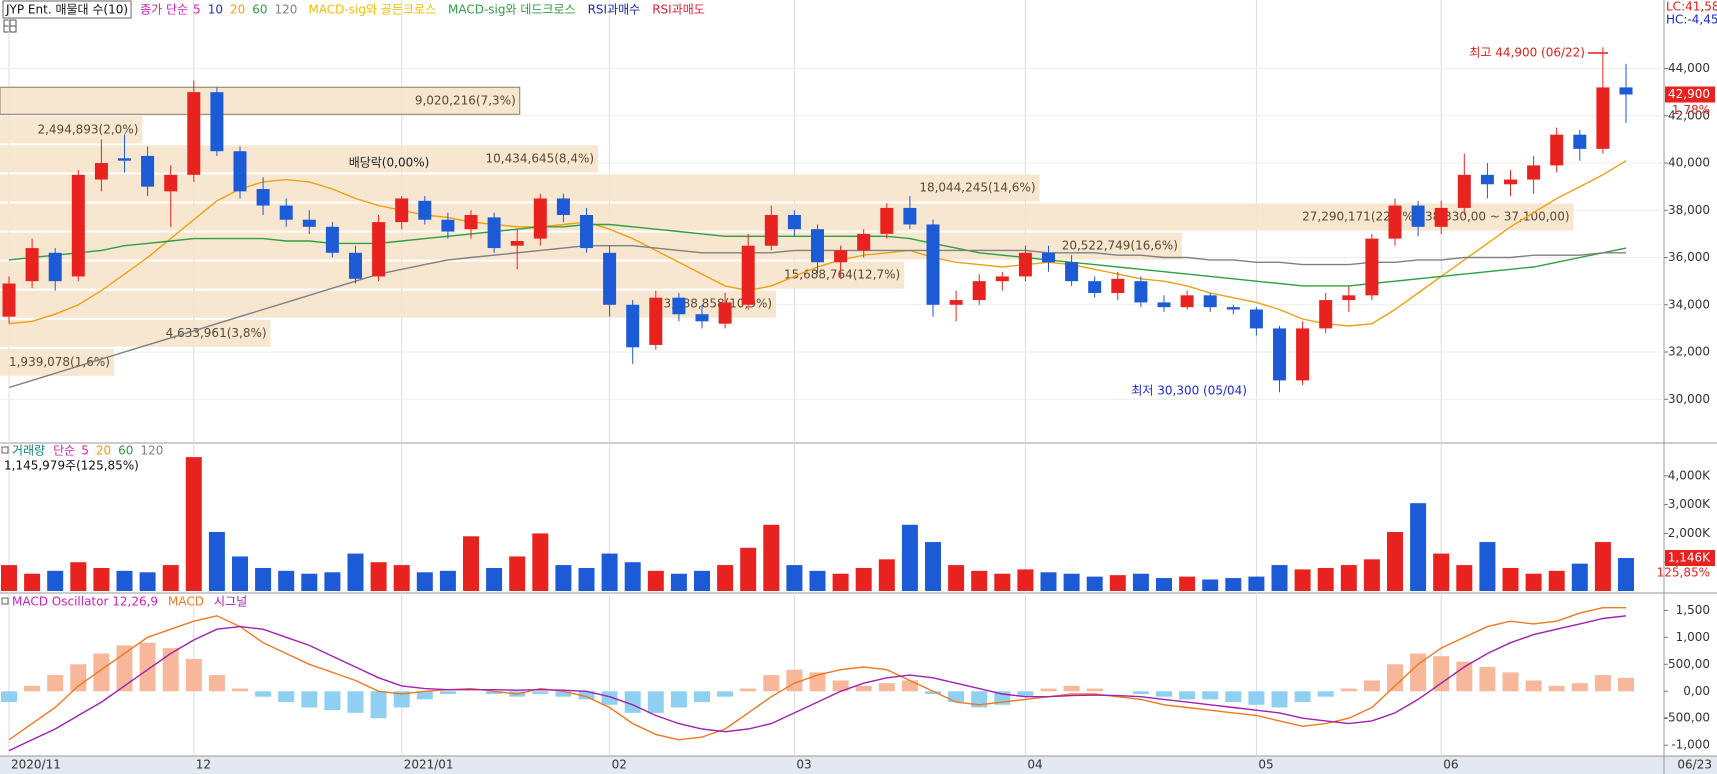 The height and width of the screenshot is (774, 1717). Describe the element at coordinates (67, 9) in the screenshot. I see `legend-title-box` at that location.